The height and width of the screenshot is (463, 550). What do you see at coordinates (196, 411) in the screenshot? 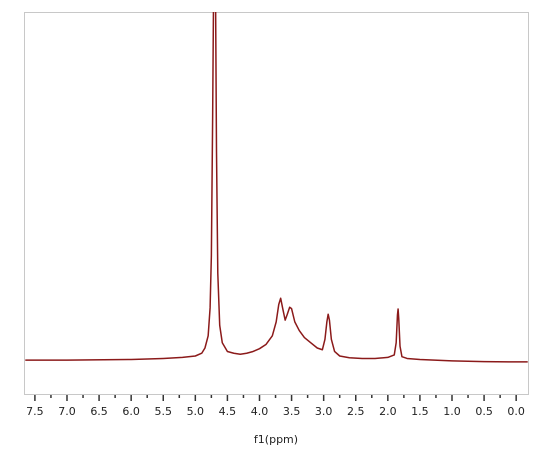
I see `x-tick-label: 5.0` at bounding box center [196, 411].